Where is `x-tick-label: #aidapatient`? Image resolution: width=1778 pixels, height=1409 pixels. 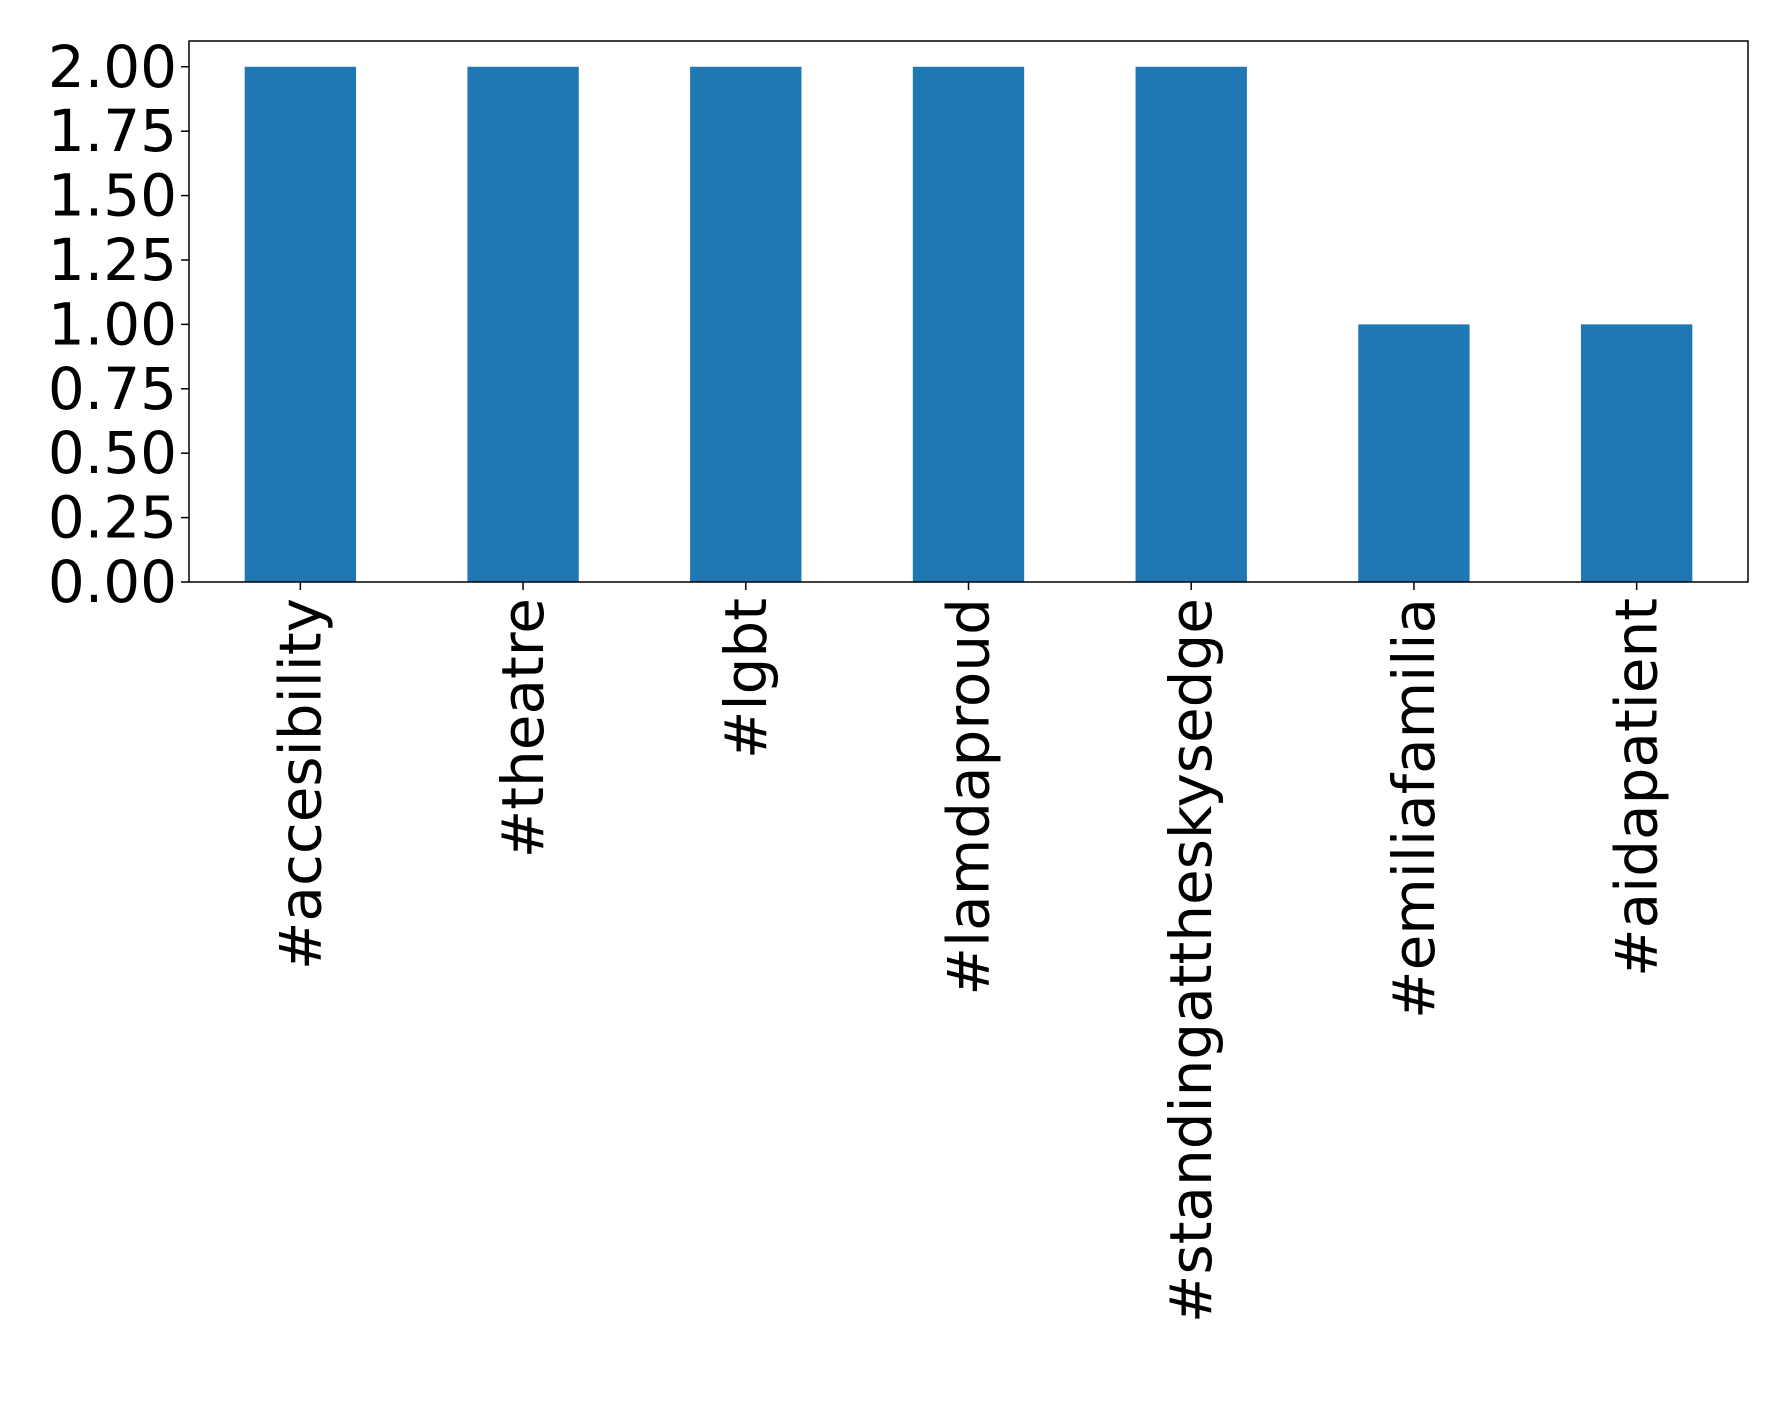
x-tick-label: #aidapatient is located at coordinates (1637, 787).